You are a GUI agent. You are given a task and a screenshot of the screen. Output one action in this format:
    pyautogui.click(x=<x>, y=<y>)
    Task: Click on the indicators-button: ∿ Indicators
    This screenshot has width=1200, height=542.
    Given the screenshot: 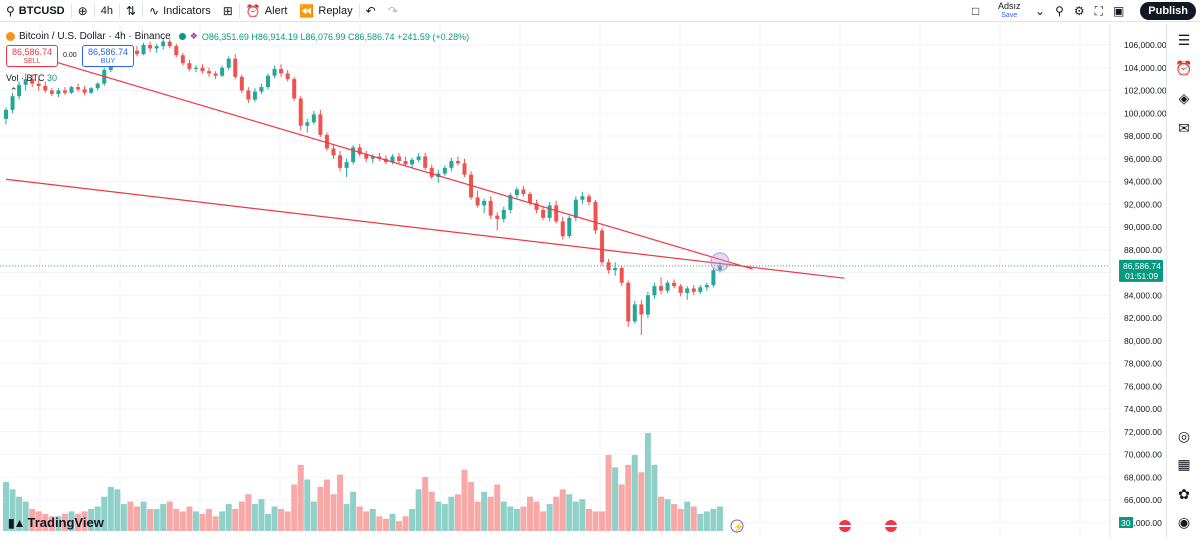 What is the action you would take?
    pyautogui.click(x=180, y=11)
    